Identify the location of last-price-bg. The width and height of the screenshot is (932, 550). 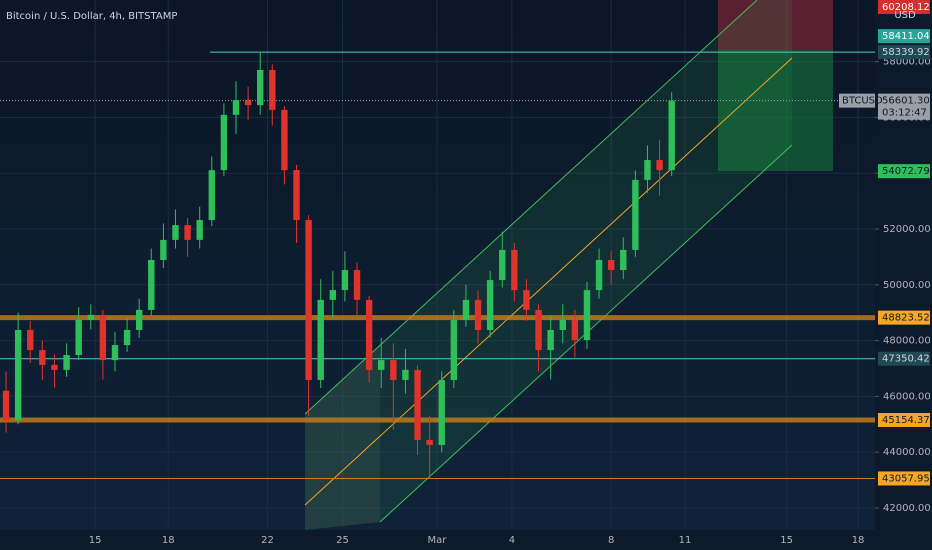
(904, 106).